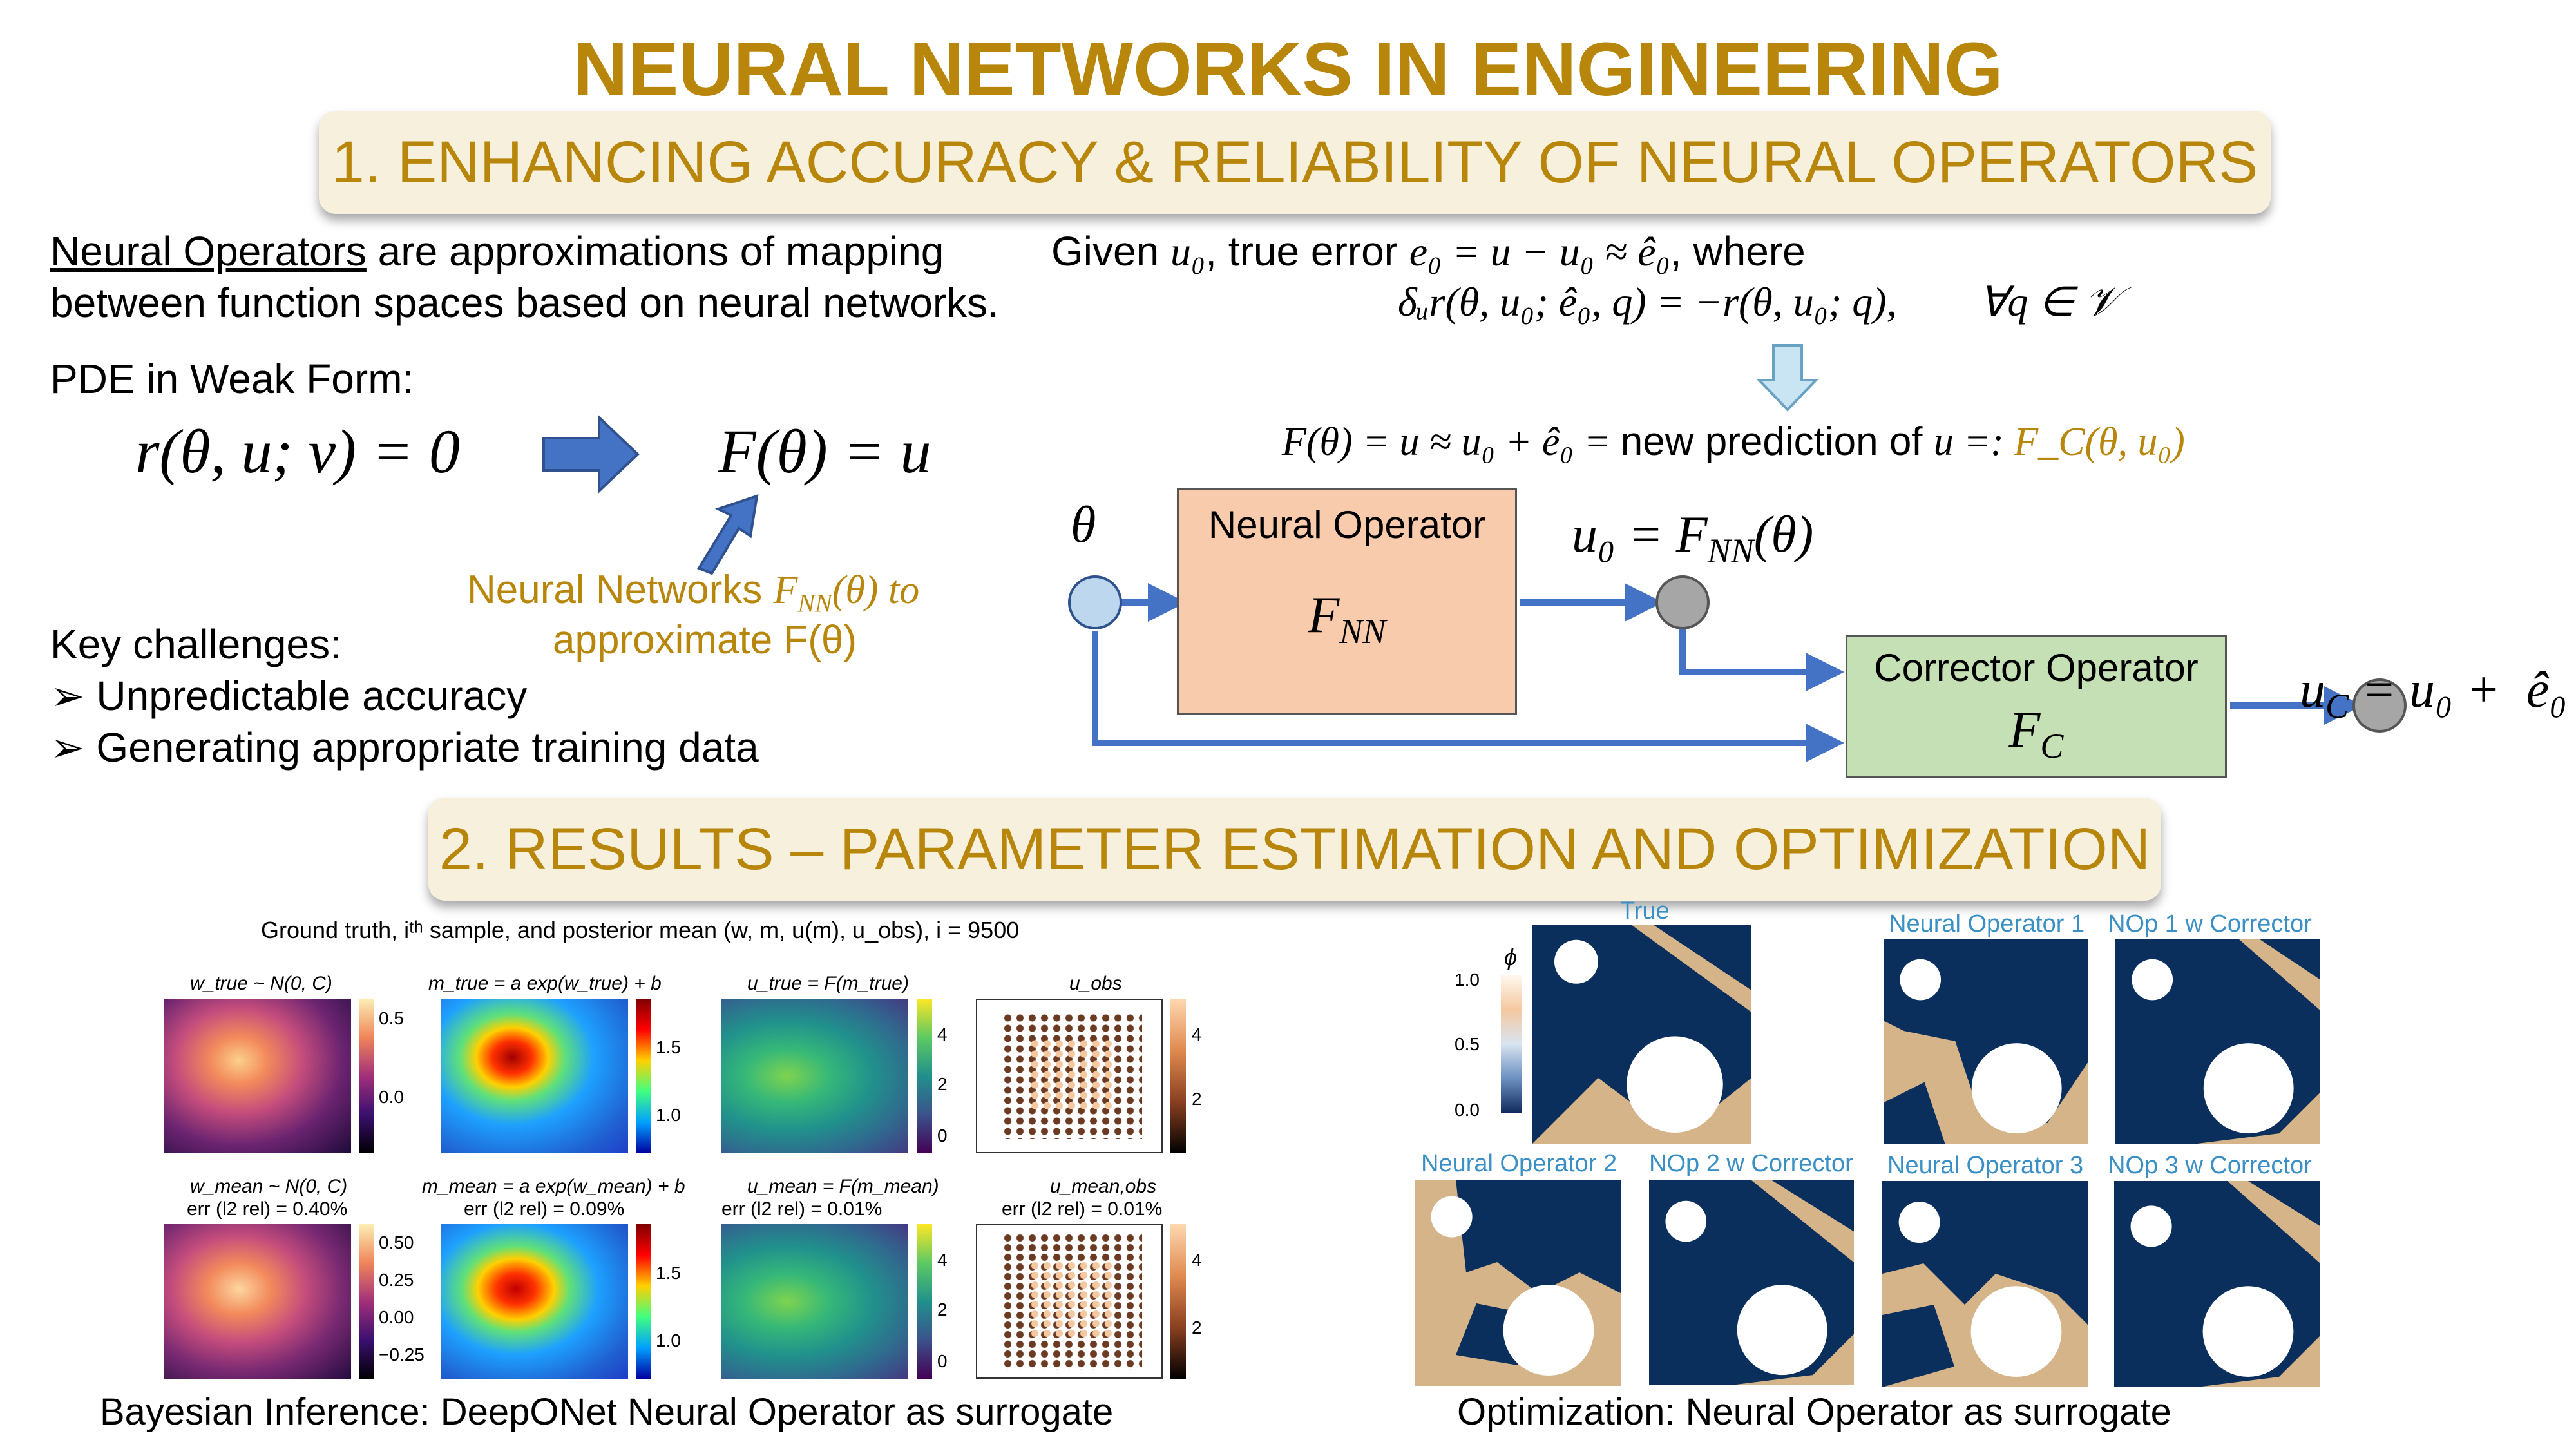 This screenshot has height=1449, width=2576. Describe the element at coordinates (1347, 524) in the screenshot. I see `neural-operator-label: Neural Operator` at that location.